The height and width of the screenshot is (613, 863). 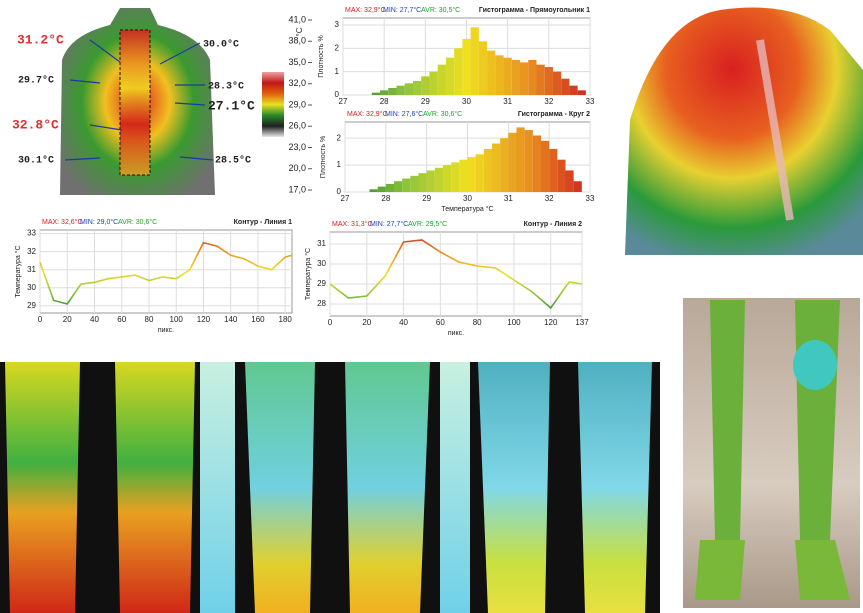 What do you see at coordinates (337, 24) in the screenshot?
I see `y-tick-label: 3` at bounding box center [337, 24].